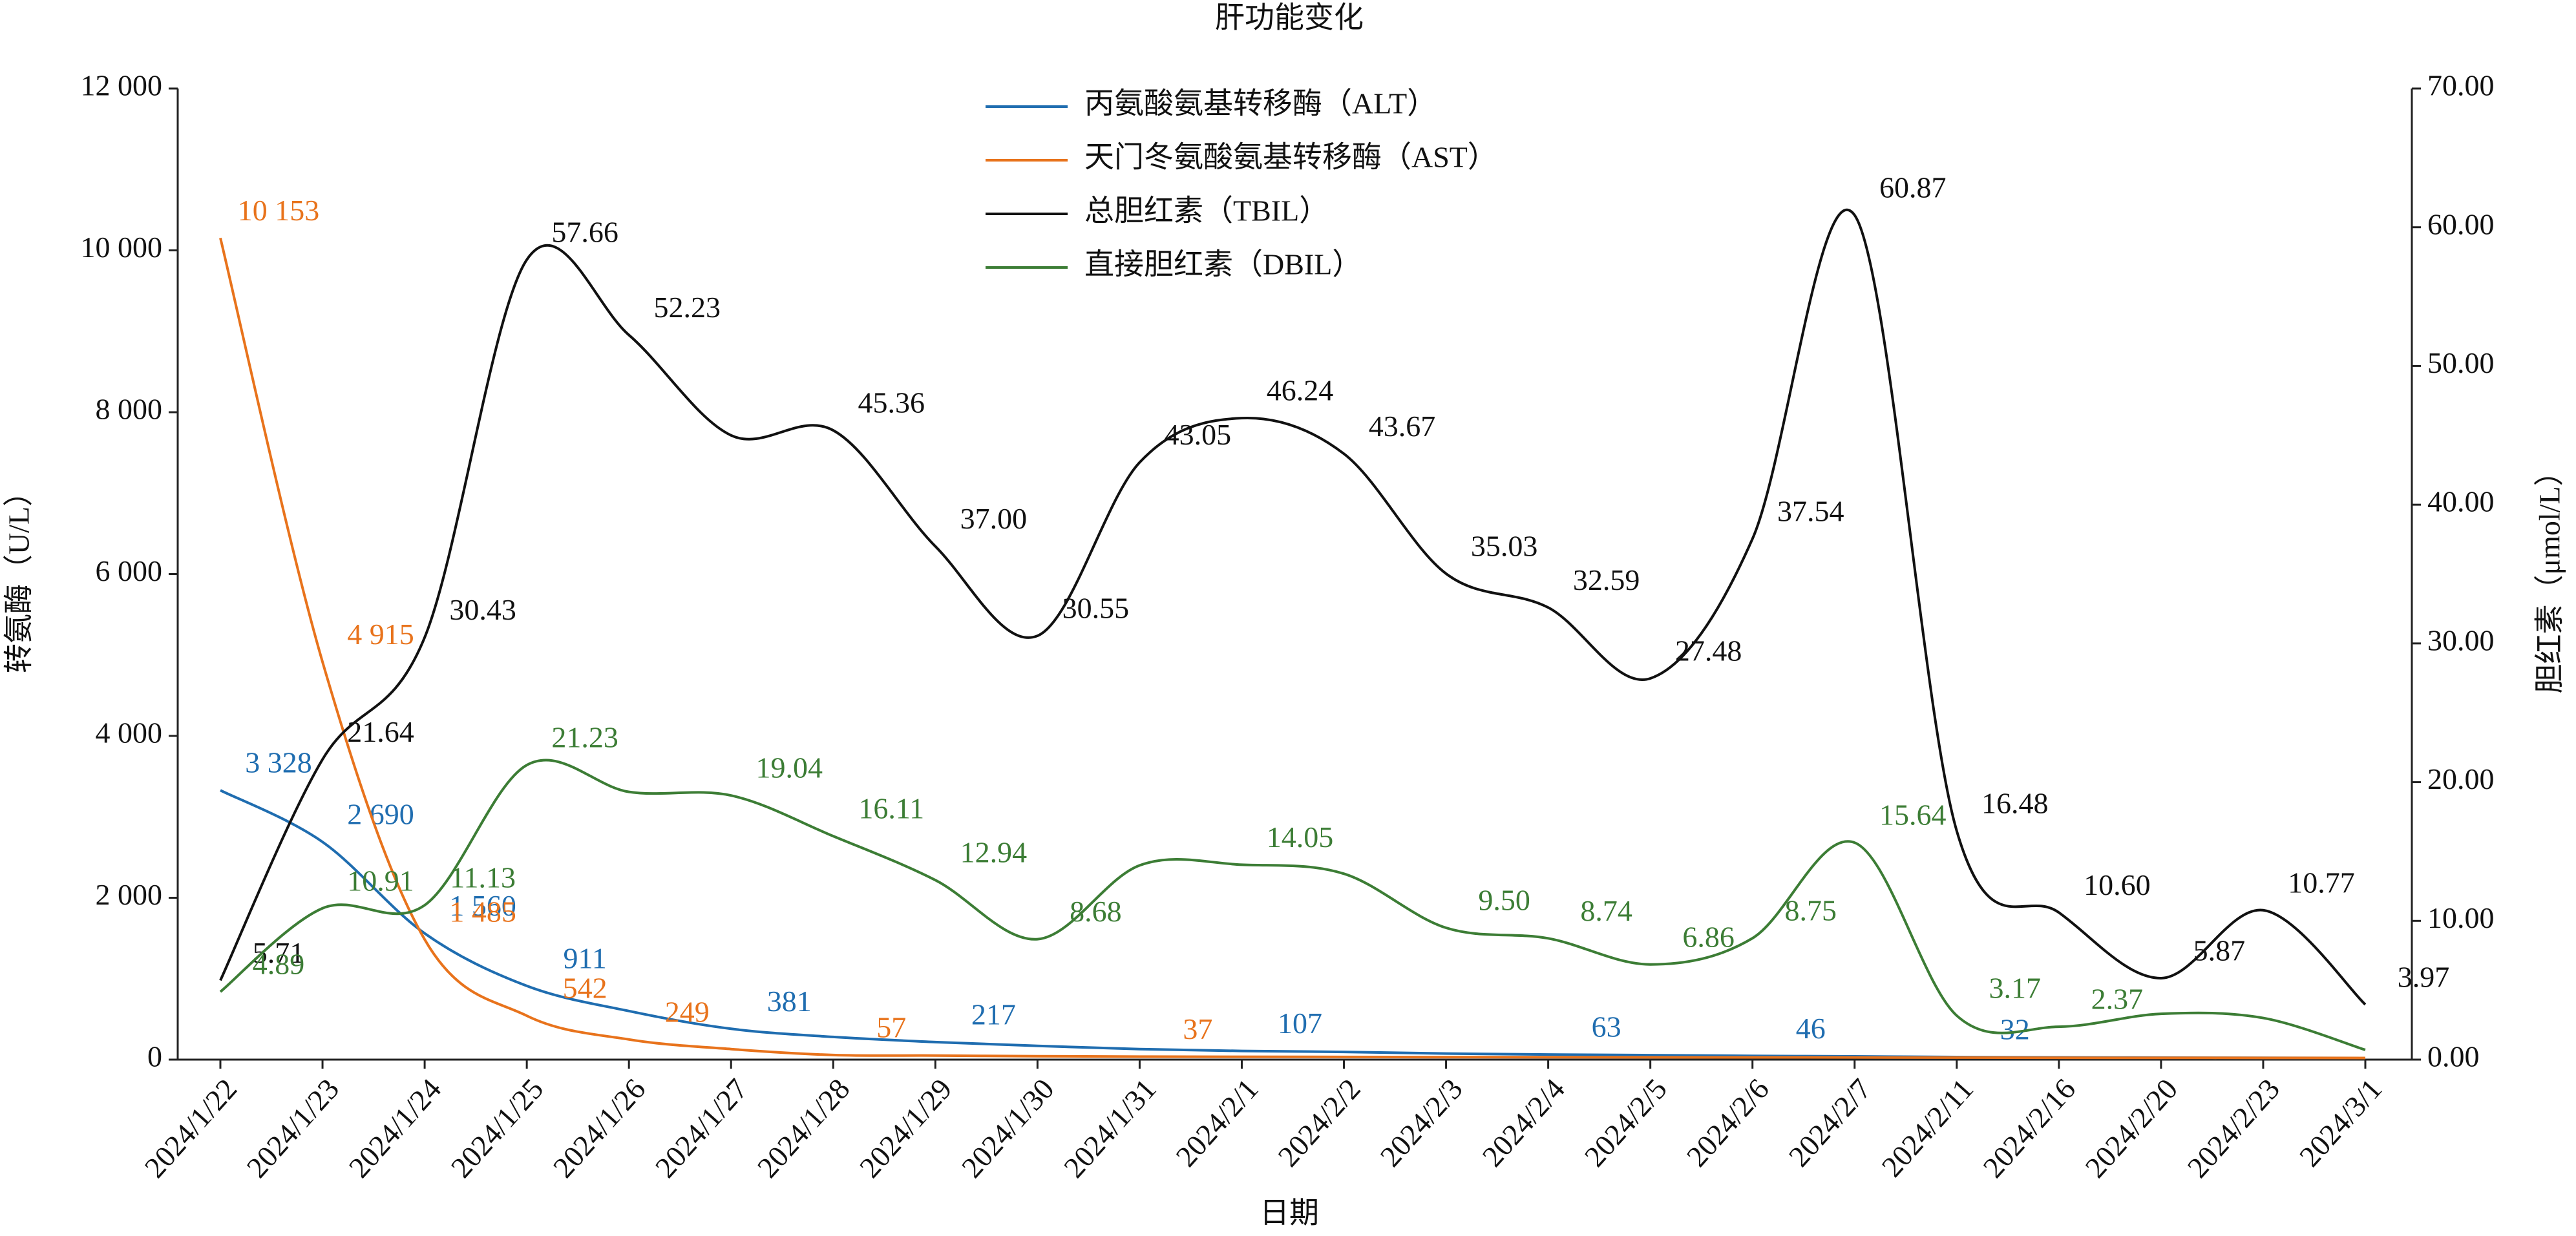 The width and height of the screenshot is (2576, 1236). Describe the element at coordinates (279, 210) in the screenshot. I see `data-label: 10 153` at that location.